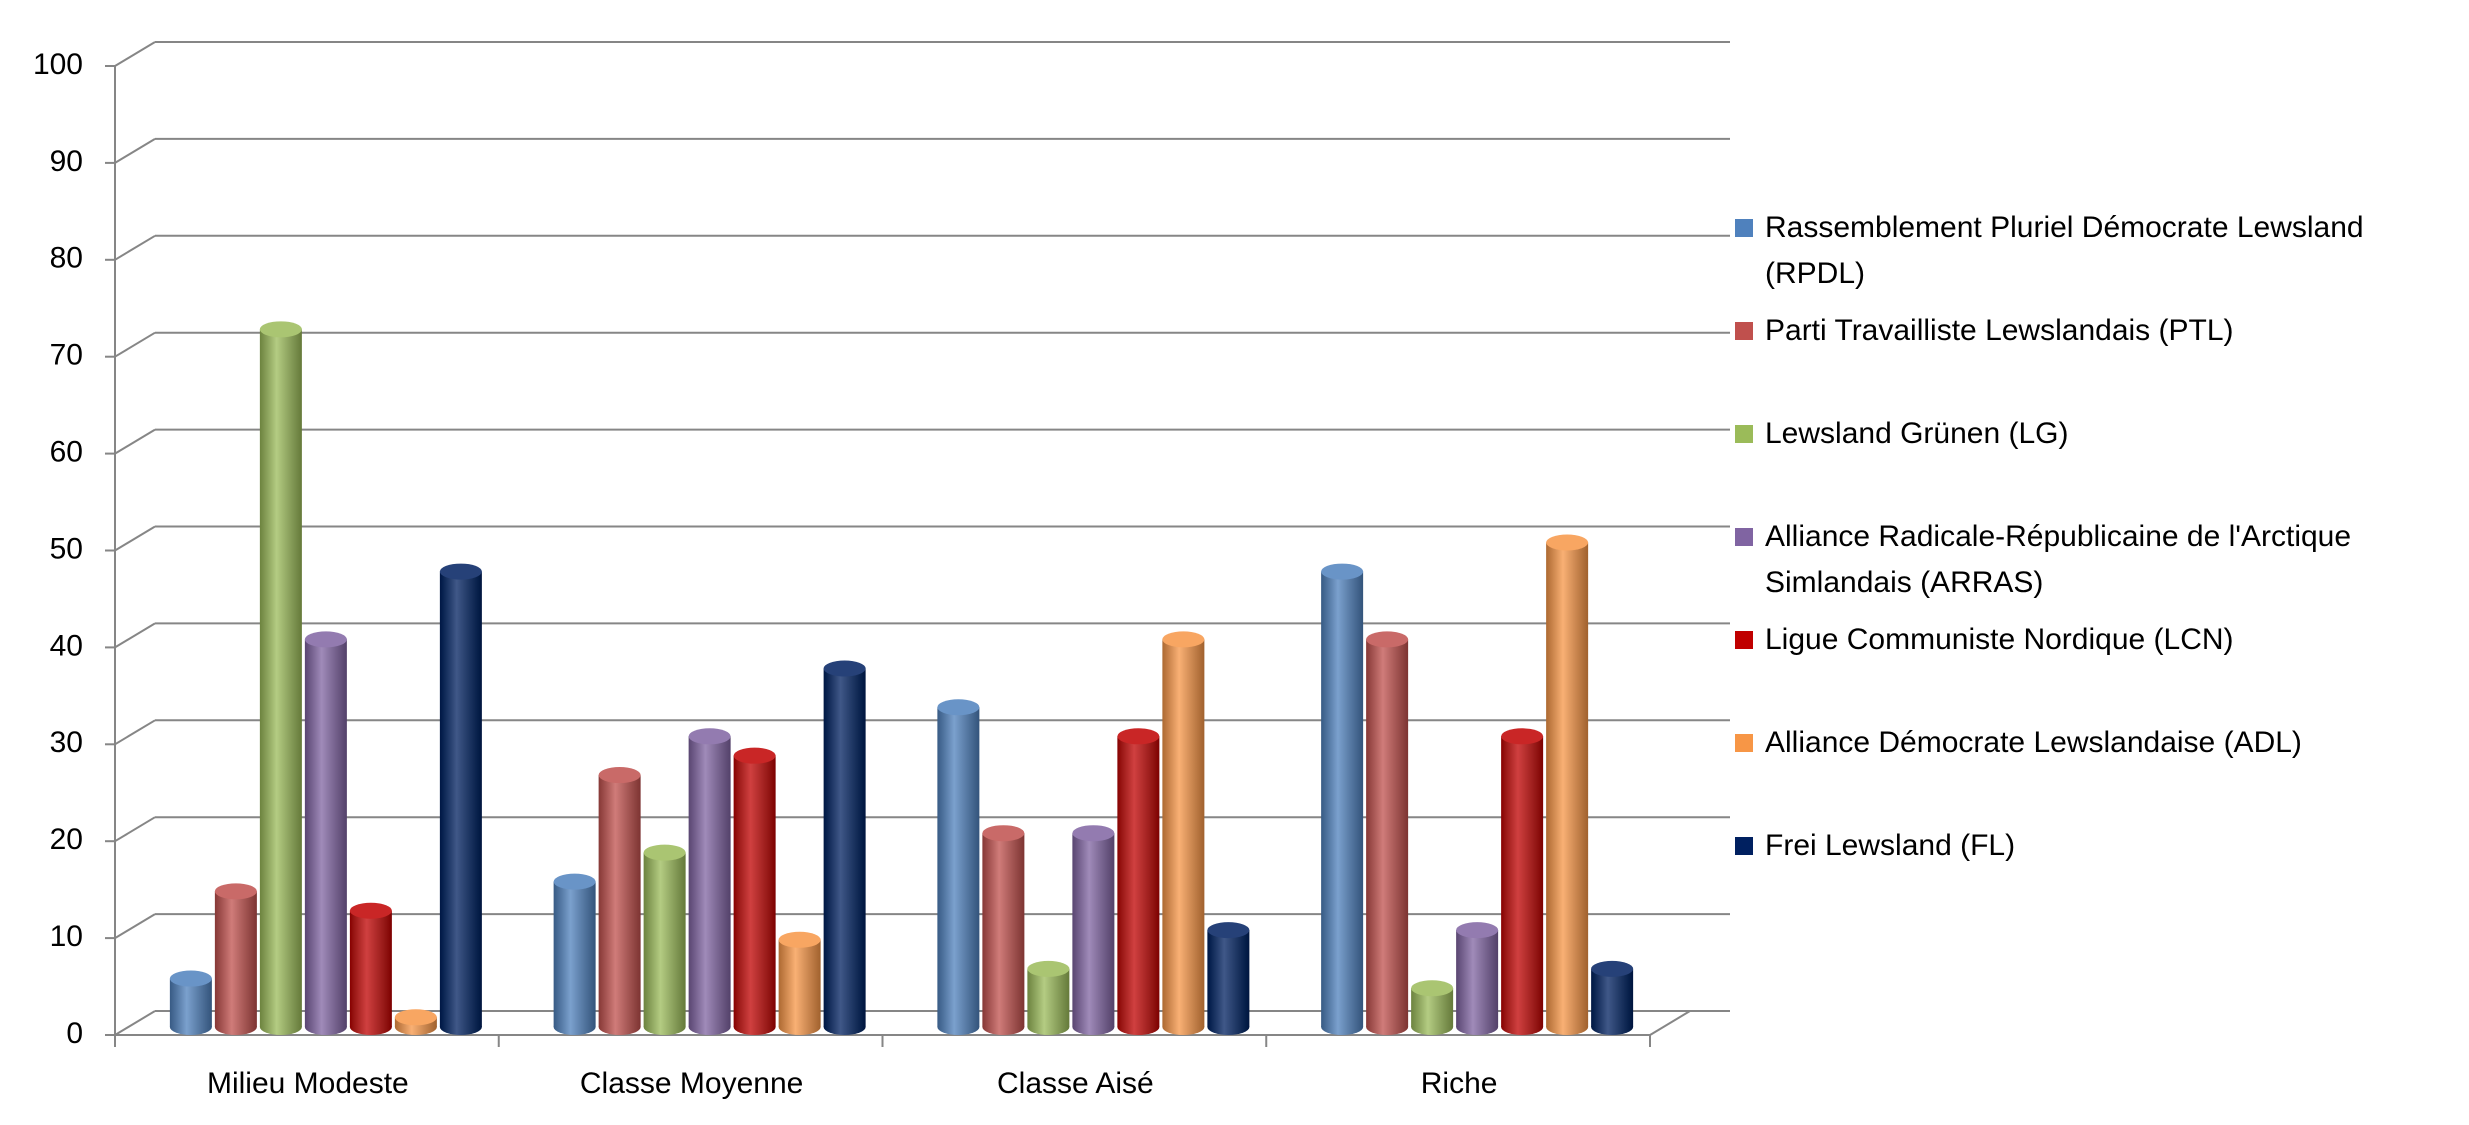 This screenshot has height=1125, width=2469. What do you see at coordinates (66, 936) in the screenshot?
I see `y-tick-label: 10` at bounding box center [66, 936].